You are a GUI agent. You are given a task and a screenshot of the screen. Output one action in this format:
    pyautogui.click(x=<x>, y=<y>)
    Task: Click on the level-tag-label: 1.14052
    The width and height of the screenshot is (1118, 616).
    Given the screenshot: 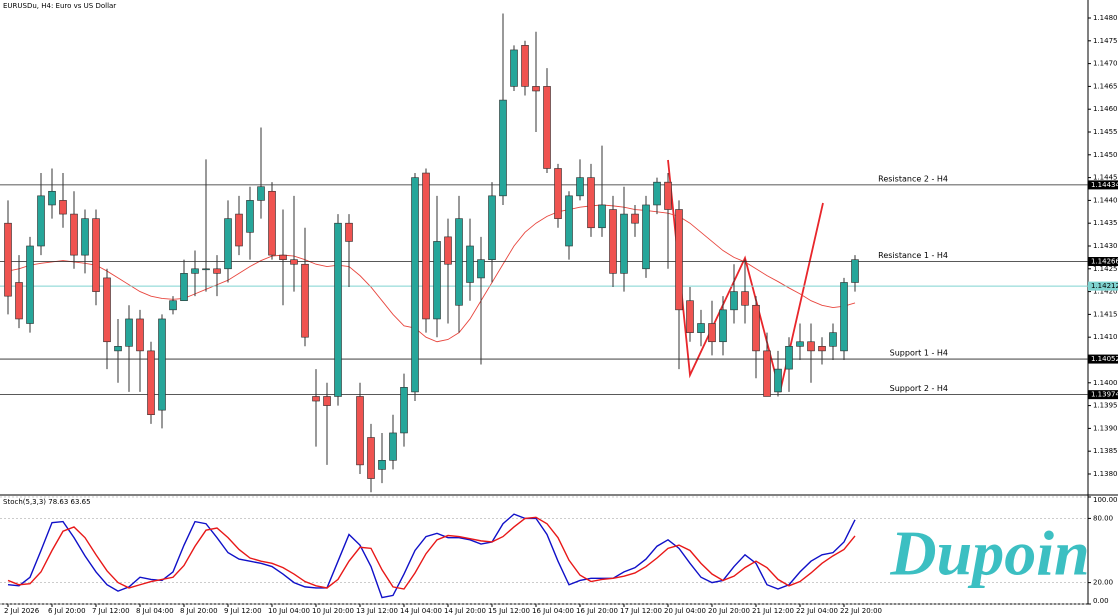 What is the action you would take?
    pyautogui.click(x=1104, y=359)
    